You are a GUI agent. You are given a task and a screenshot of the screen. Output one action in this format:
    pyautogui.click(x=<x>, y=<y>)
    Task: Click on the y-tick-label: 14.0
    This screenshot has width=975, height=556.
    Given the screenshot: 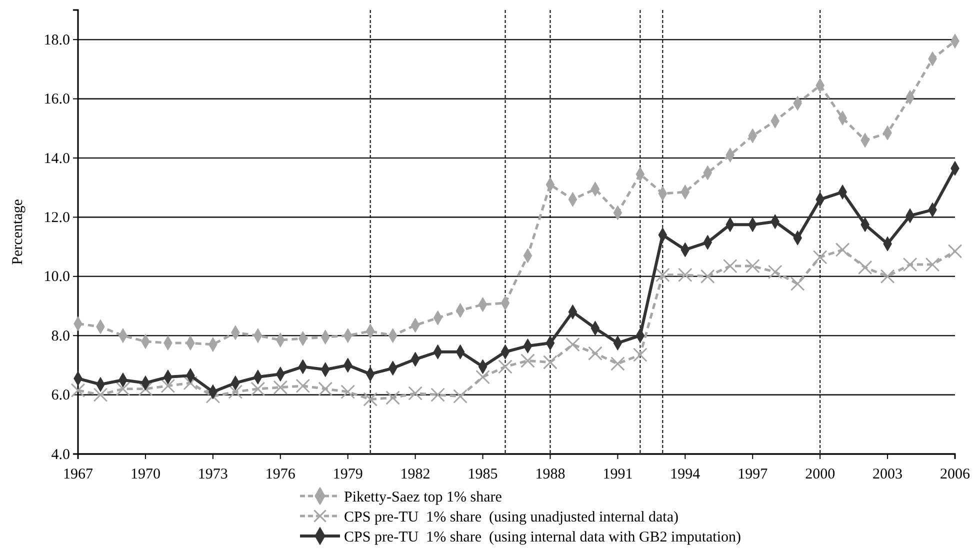 What is the action you would take?
    pyautogui.click(x=57, y=158)
    